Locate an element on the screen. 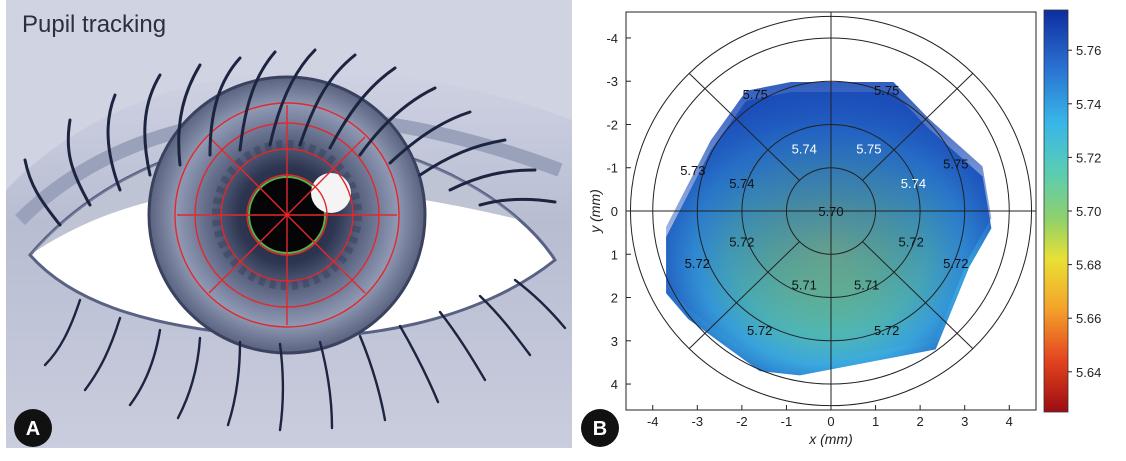  y-tick-label: 0 is located at coordinates (614, 211).